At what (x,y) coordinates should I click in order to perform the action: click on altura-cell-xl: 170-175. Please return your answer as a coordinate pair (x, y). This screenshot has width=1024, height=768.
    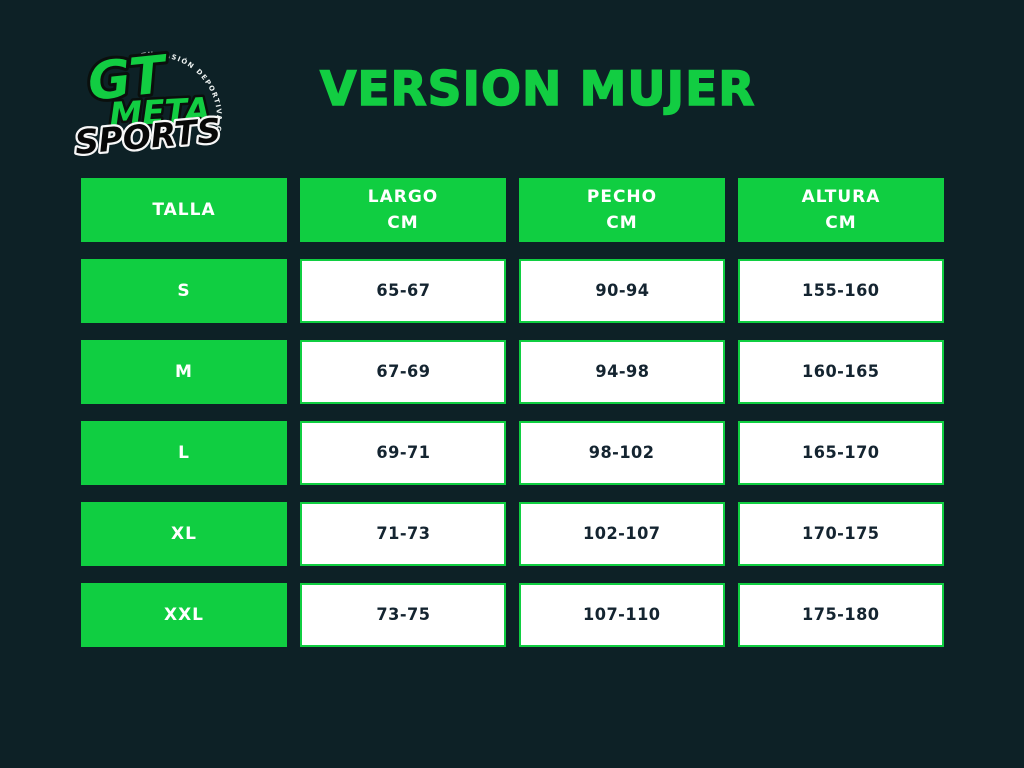
    Looking at the image, I should click on (841, 534).